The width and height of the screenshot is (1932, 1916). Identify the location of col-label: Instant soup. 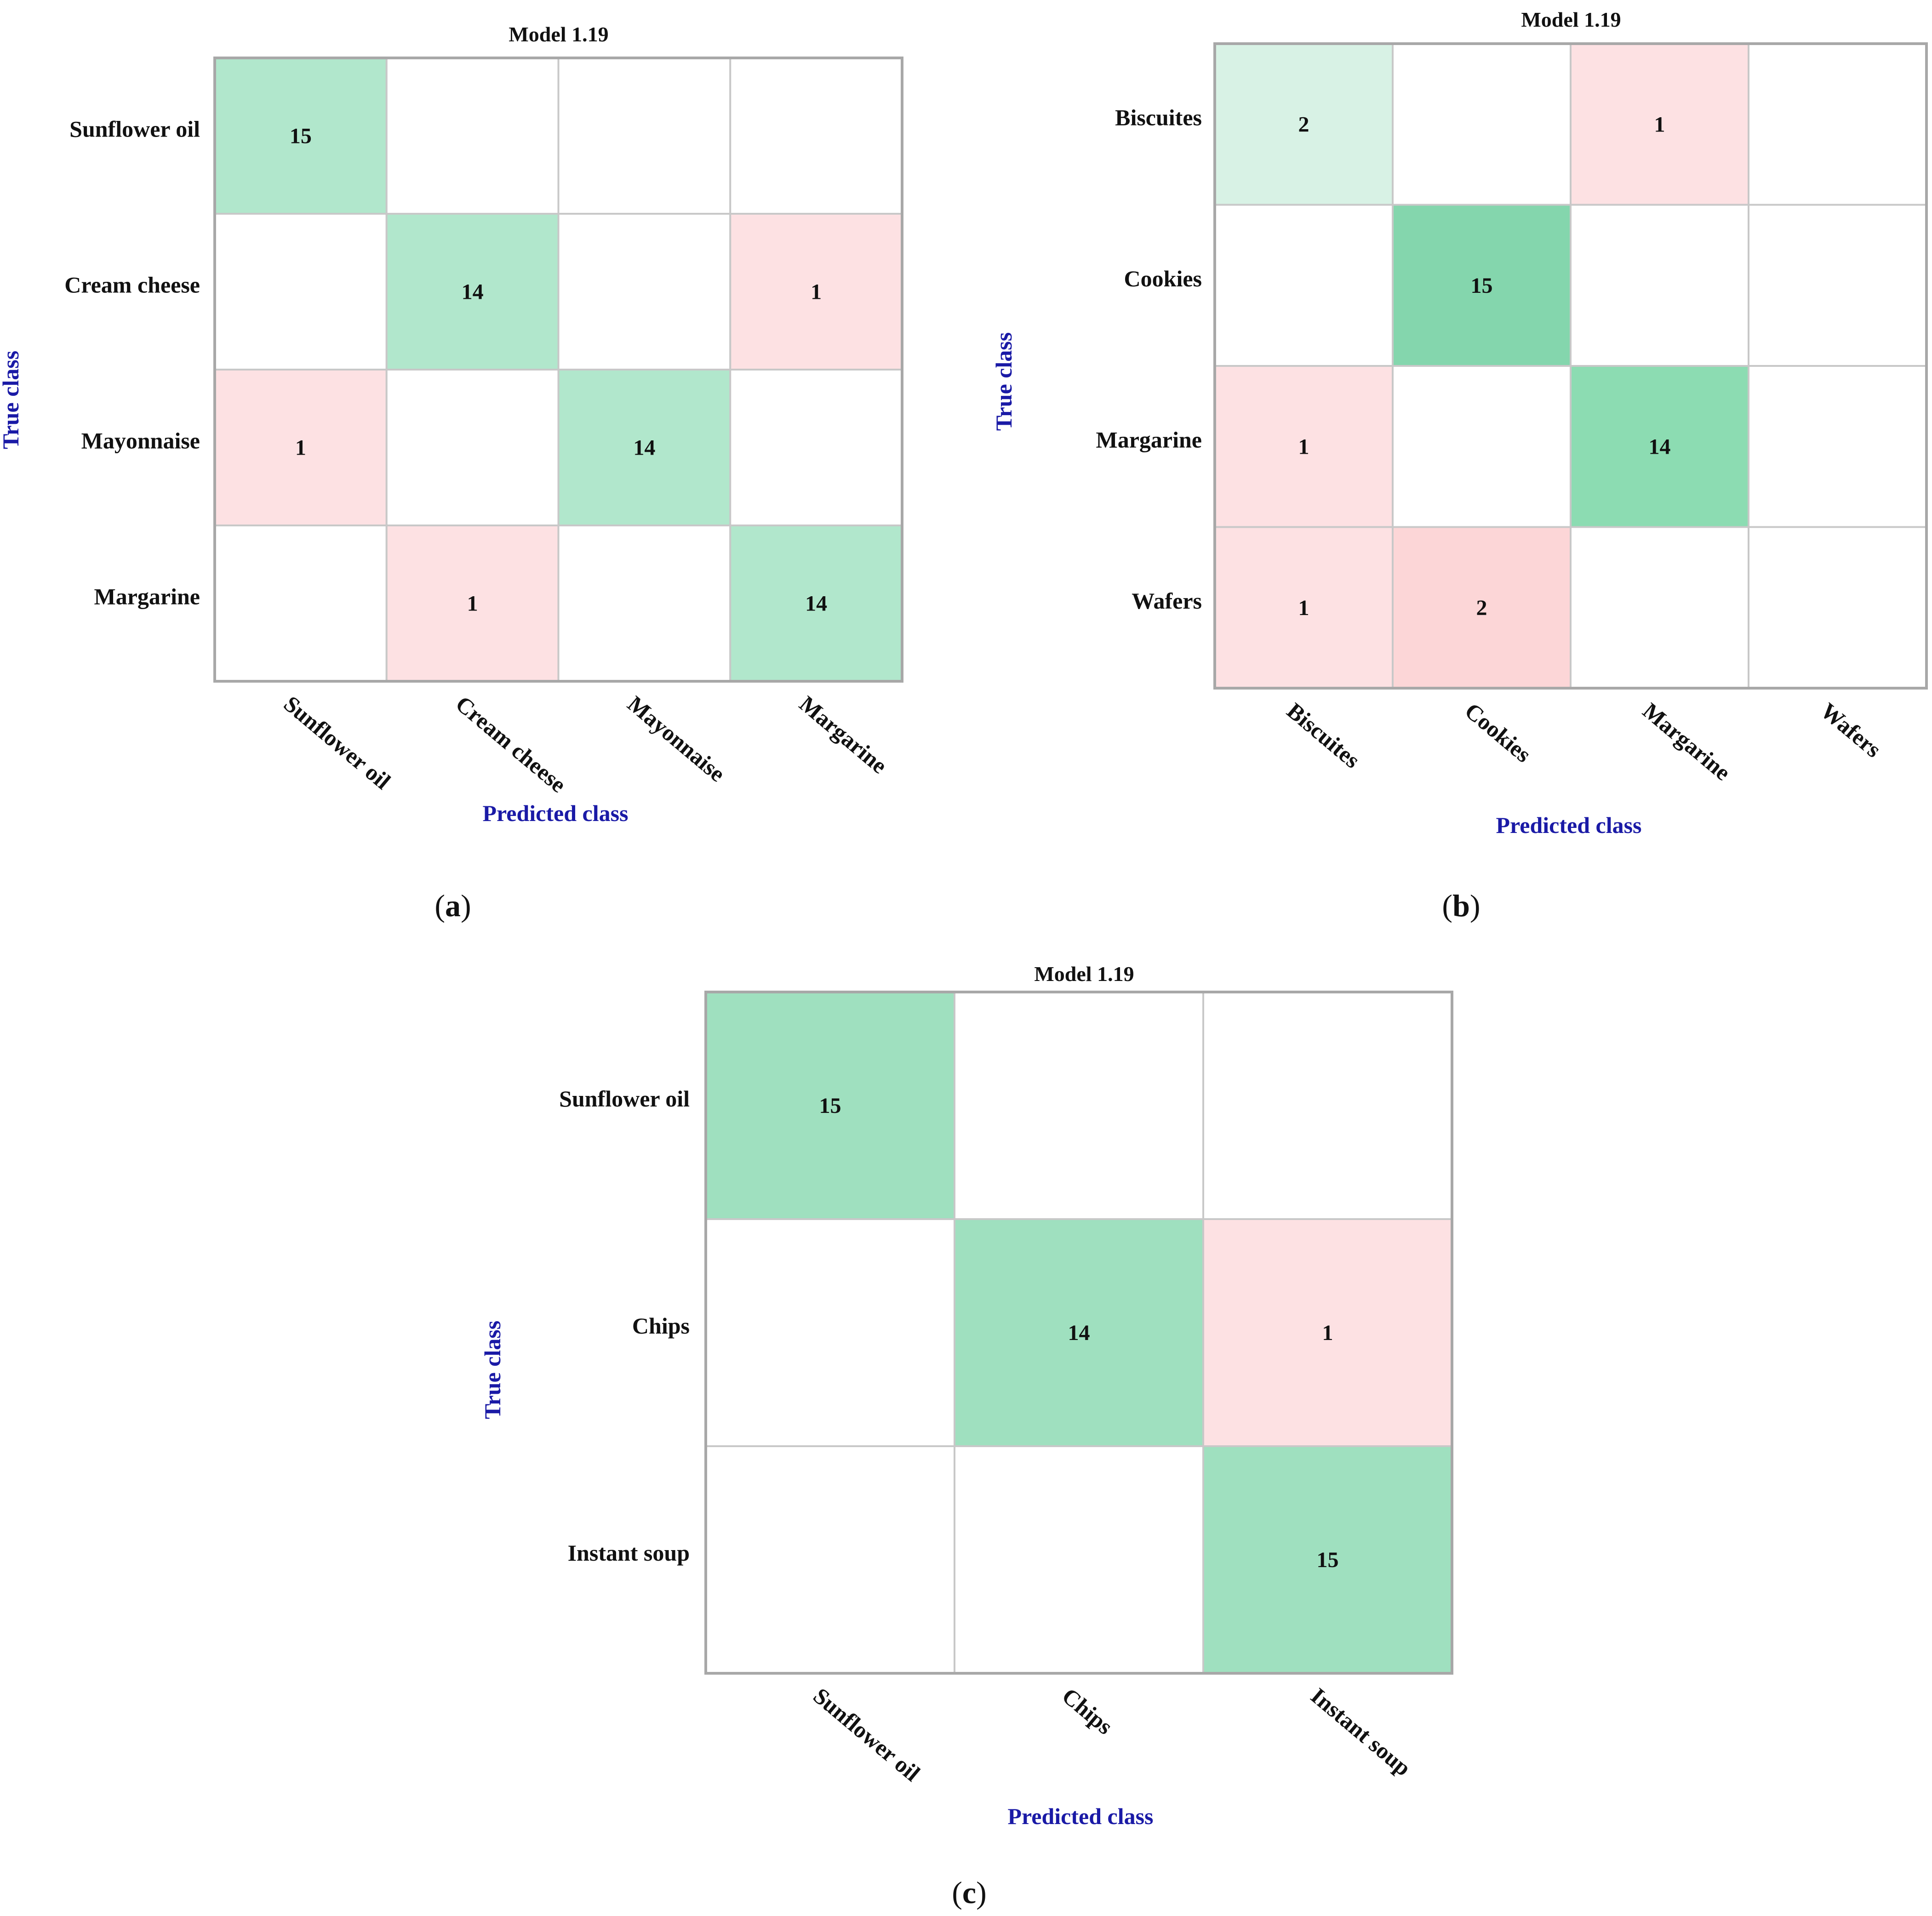
(1361, 1732).